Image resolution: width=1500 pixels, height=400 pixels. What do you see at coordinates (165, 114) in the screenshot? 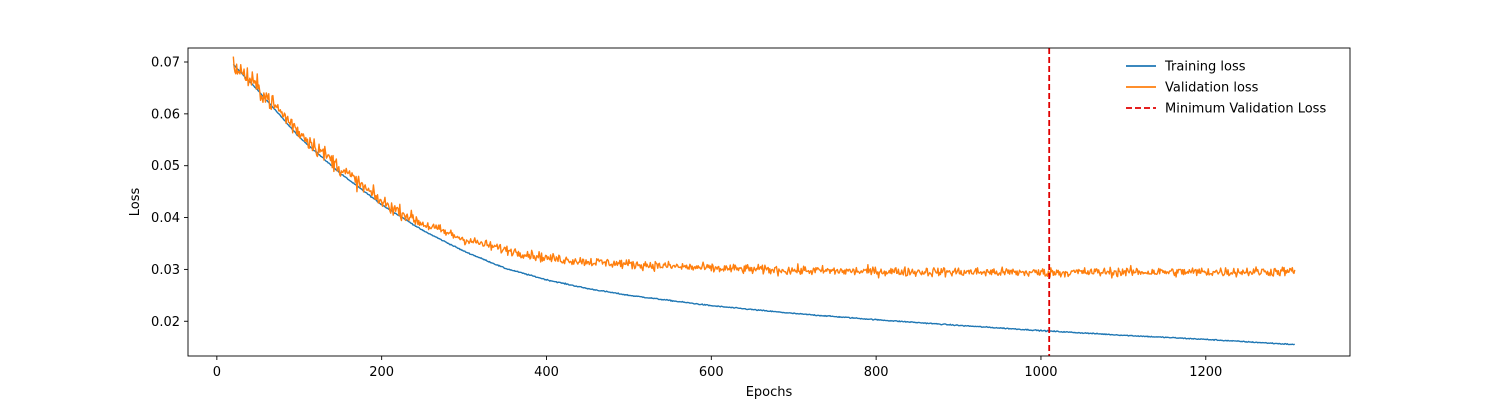
I see `y-tick-label: 0.06` at bounding box center [165, 114].